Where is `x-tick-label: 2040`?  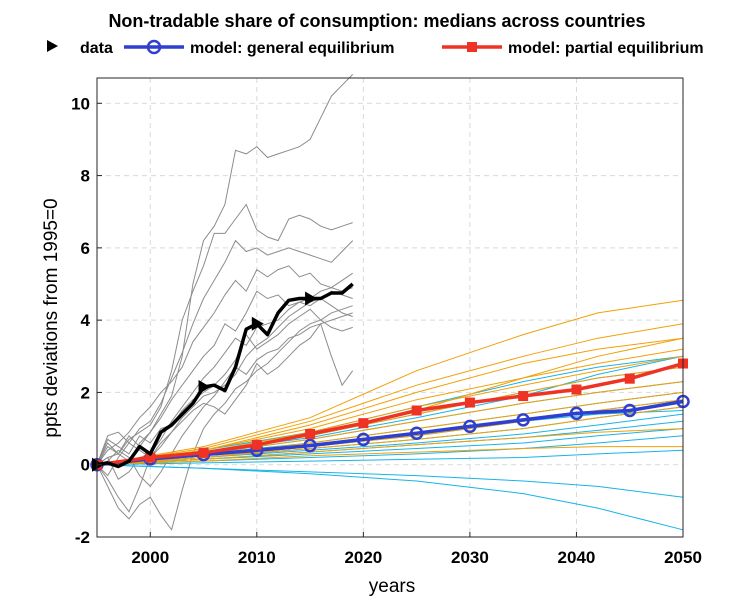 x-tick-label: 2040 is located at coordinates (577, 557).